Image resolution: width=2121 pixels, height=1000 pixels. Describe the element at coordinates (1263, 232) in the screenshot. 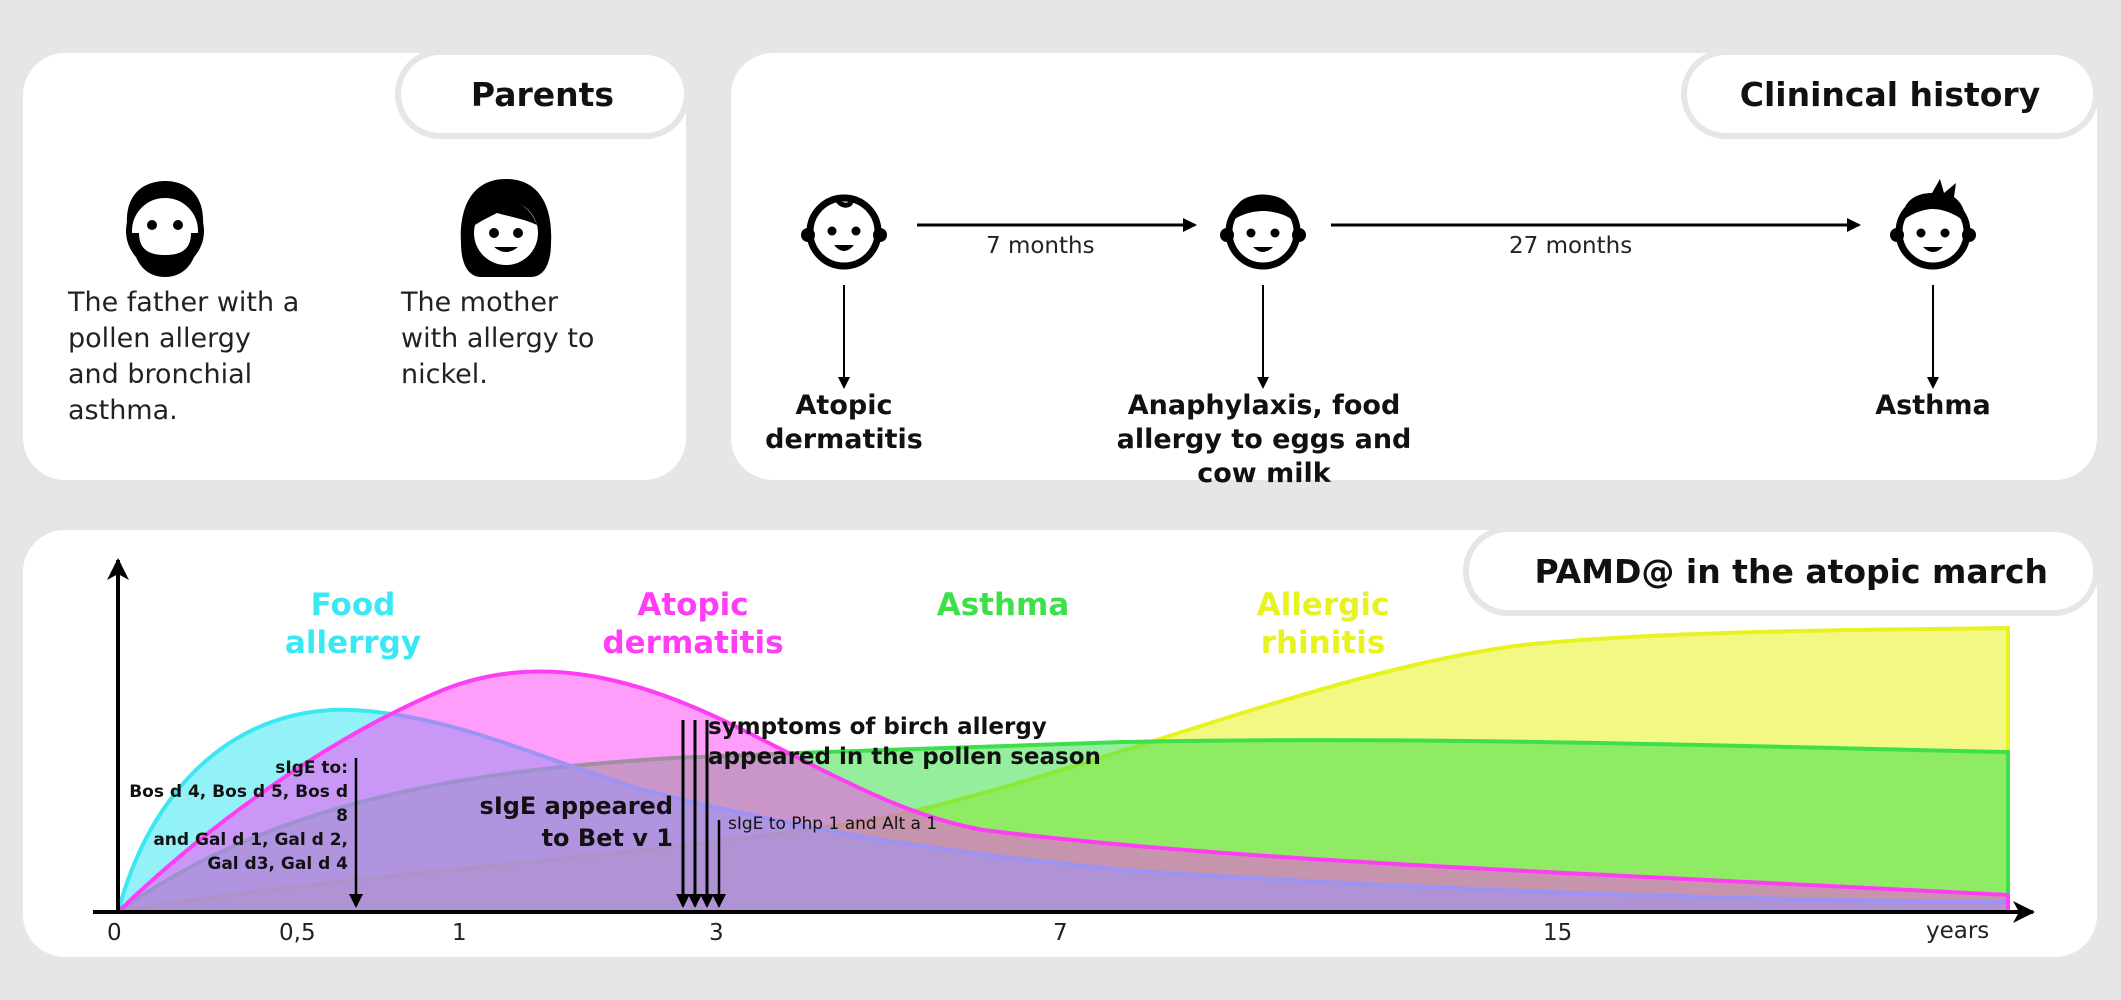

I see `toddler-face-icon` at that location.